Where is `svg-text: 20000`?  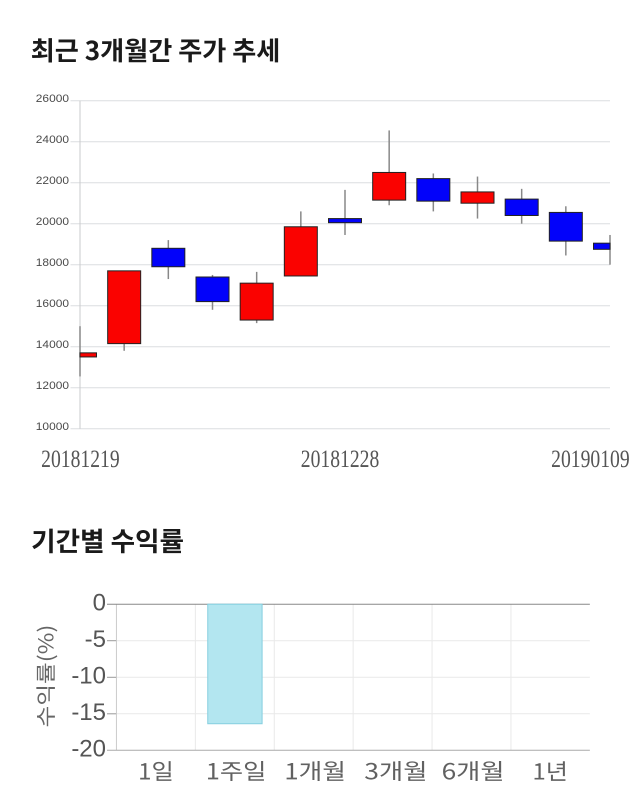 svg-text: 20000 is located at coordinates (52, 222).